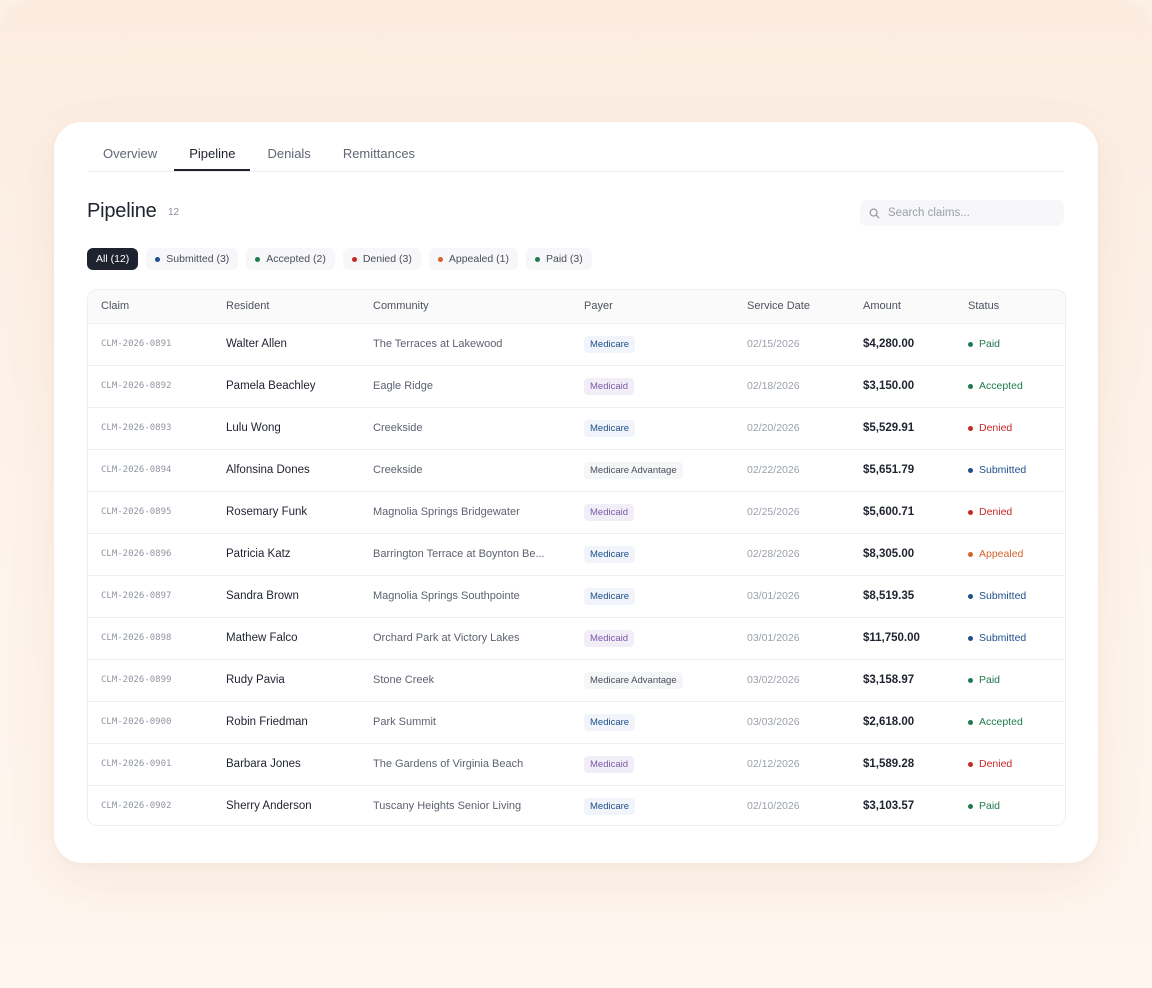 This screenshot has height=988, width=1152. Describe the element at coordinates (773, 344) in the screenshot. I see `service-date: 02/15/2026` at that location.